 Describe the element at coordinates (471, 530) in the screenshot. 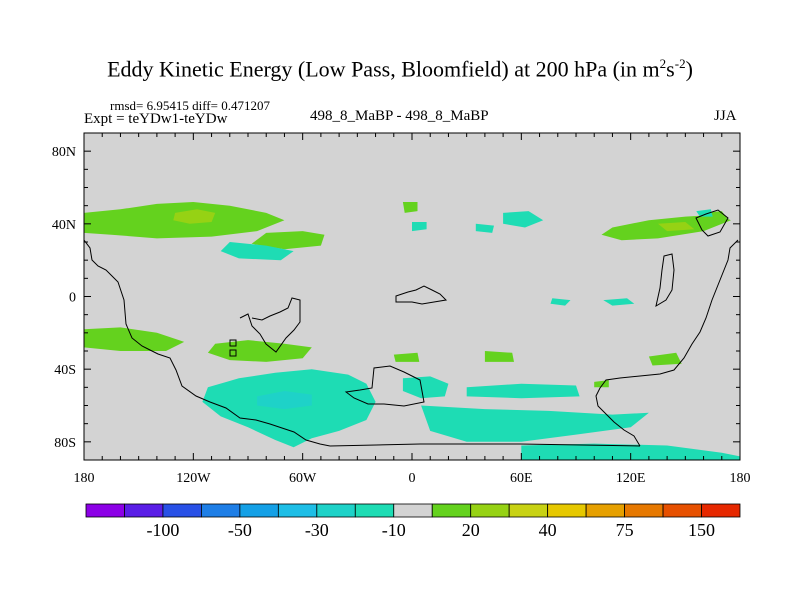

I see `colorbar-label: 20` at that location.